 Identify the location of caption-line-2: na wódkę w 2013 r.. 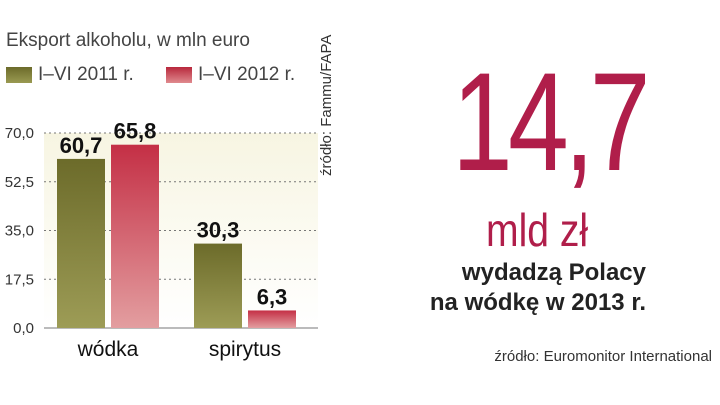
(537, 302).